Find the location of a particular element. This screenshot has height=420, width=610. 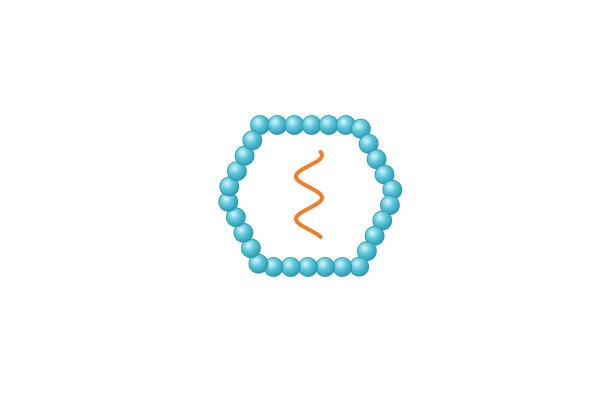

genome-strand is located at coordinates (309, 194).